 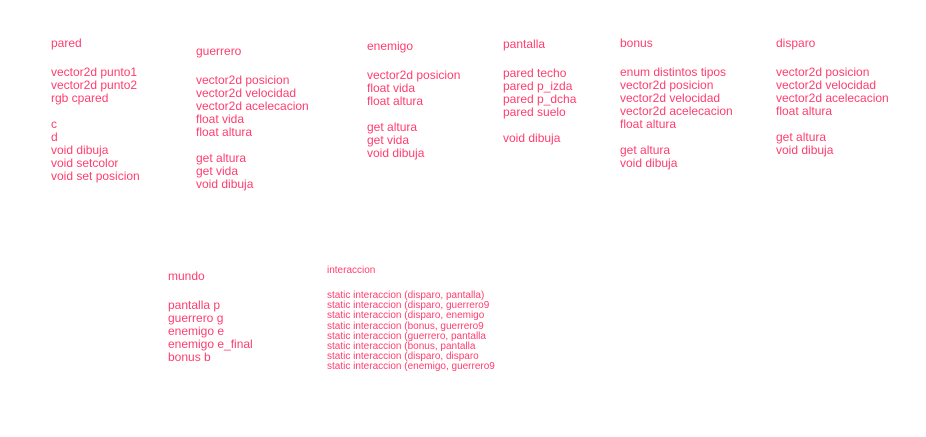 I want to click on member-line: pared p_izda, so click(x=538, y=86).